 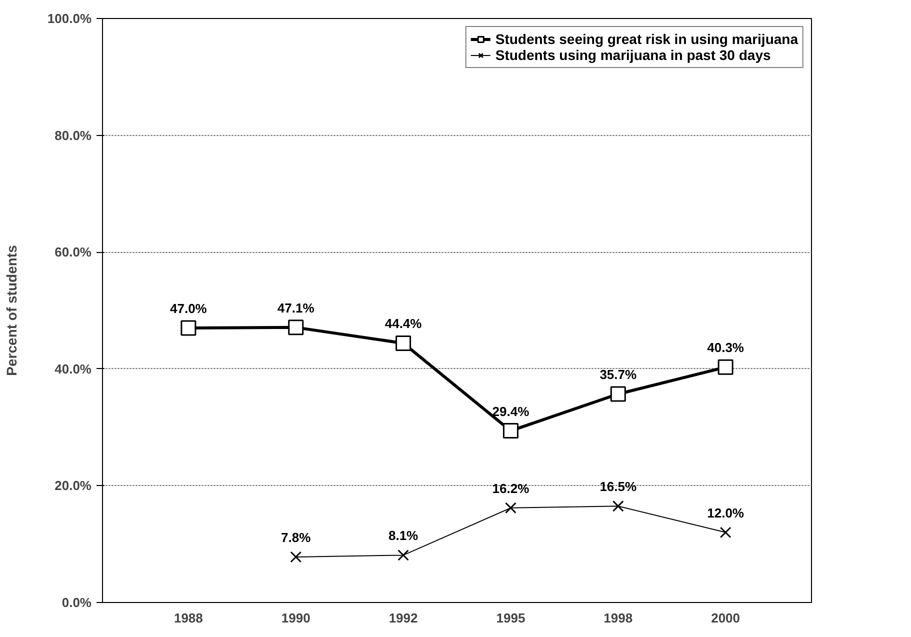 I want to click on data-label: 44.4%, so click(x=403, y=324).